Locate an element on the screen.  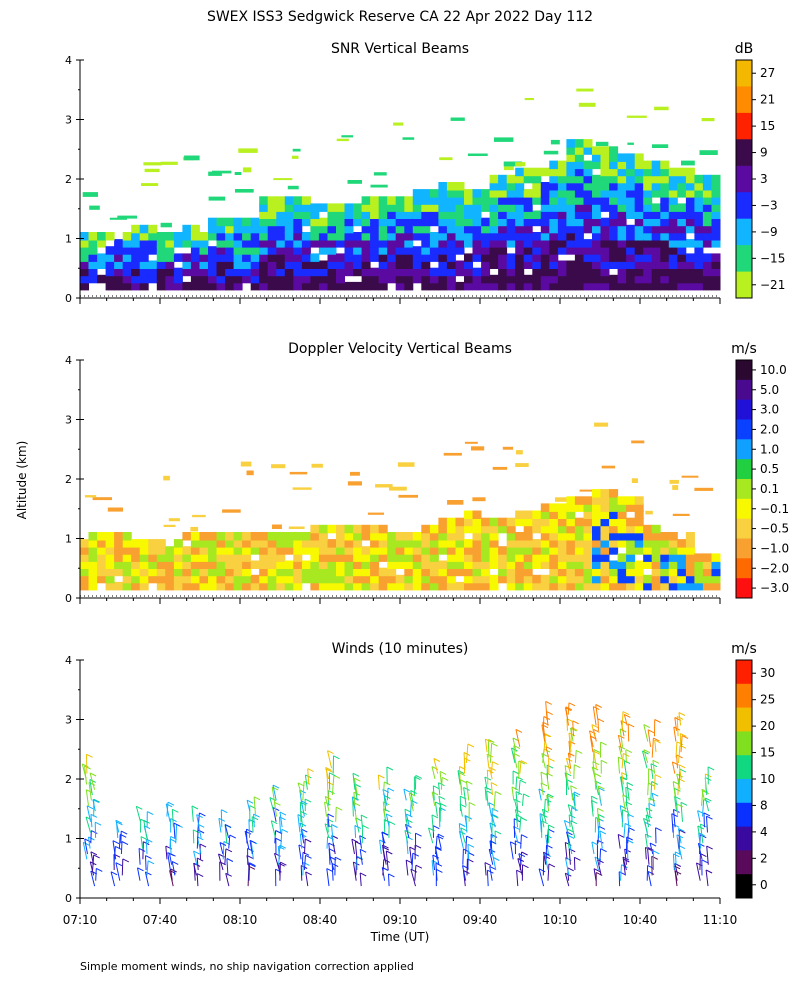
colorbar-tick-label: 0.5 is located at coordinates (769, 469).